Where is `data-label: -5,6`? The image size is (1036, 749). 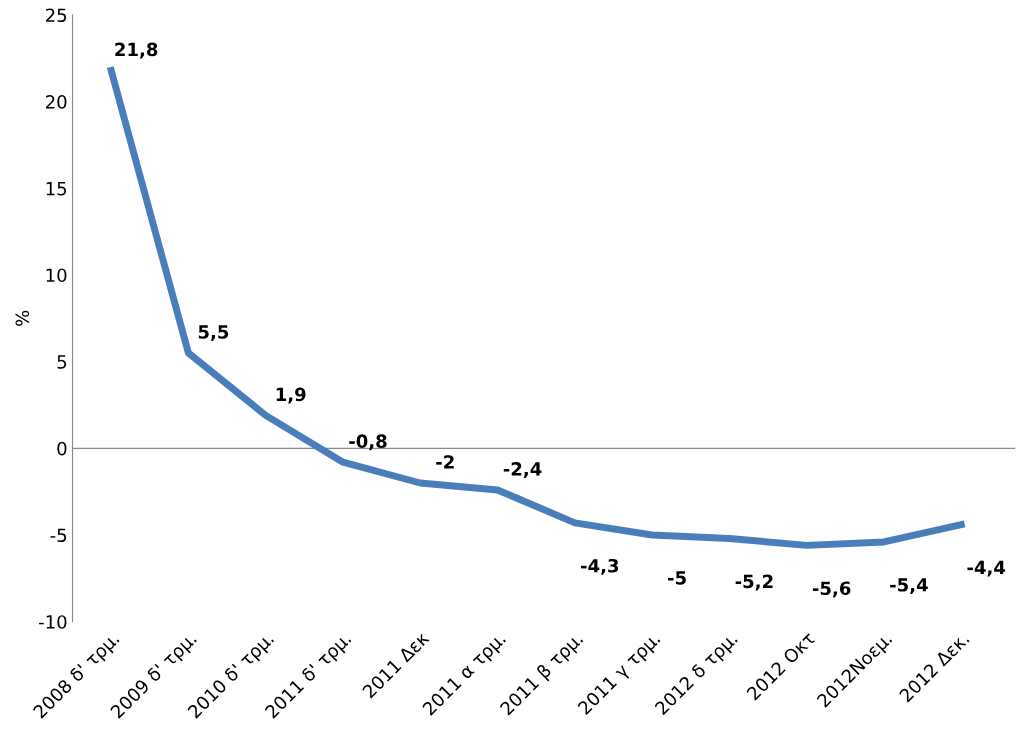 data-label: -5,6 is located at coordinates (831, 589).